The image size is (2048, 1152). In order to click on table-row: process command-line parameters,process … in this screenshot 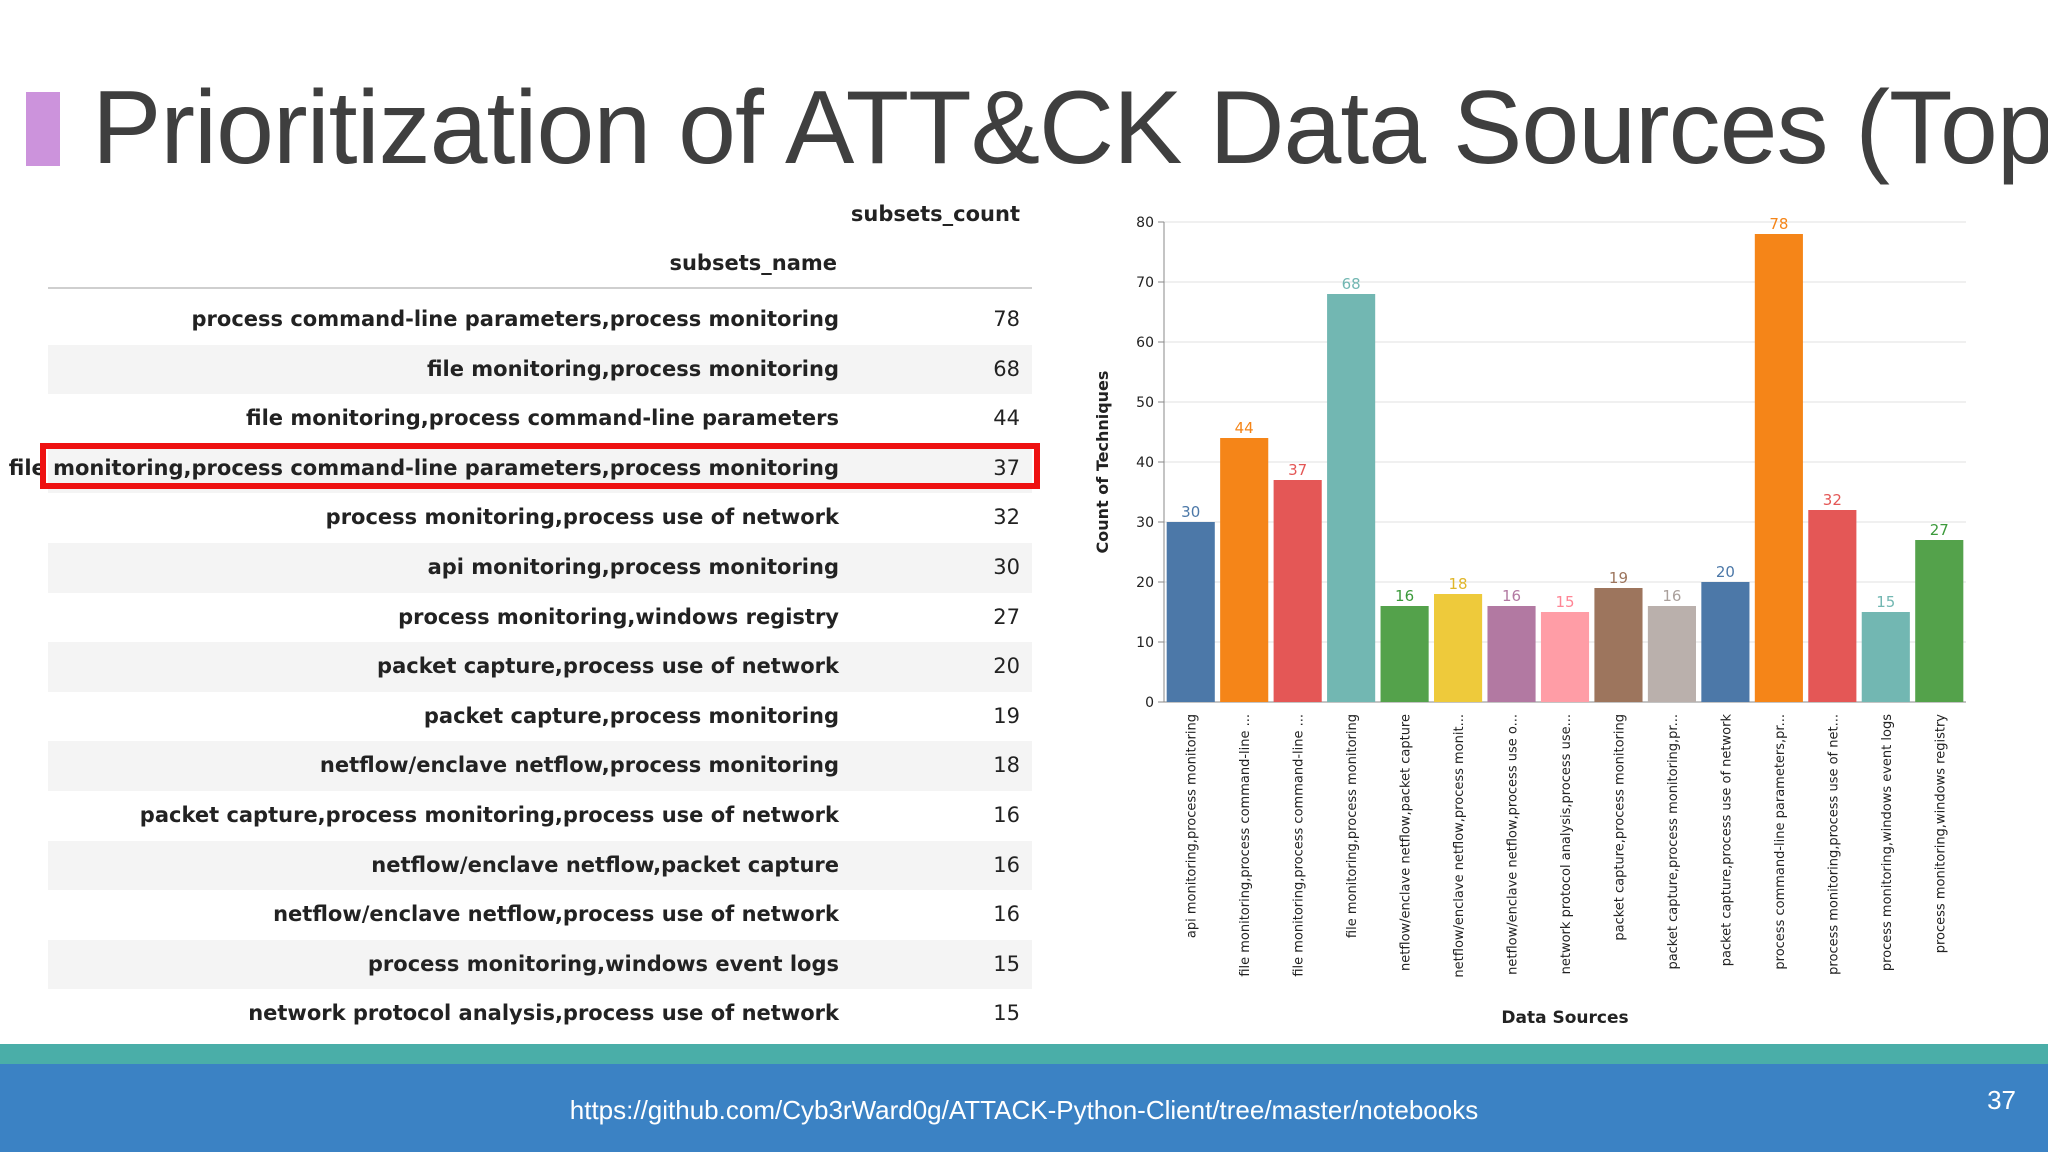, I will do `click(540, 320)`.